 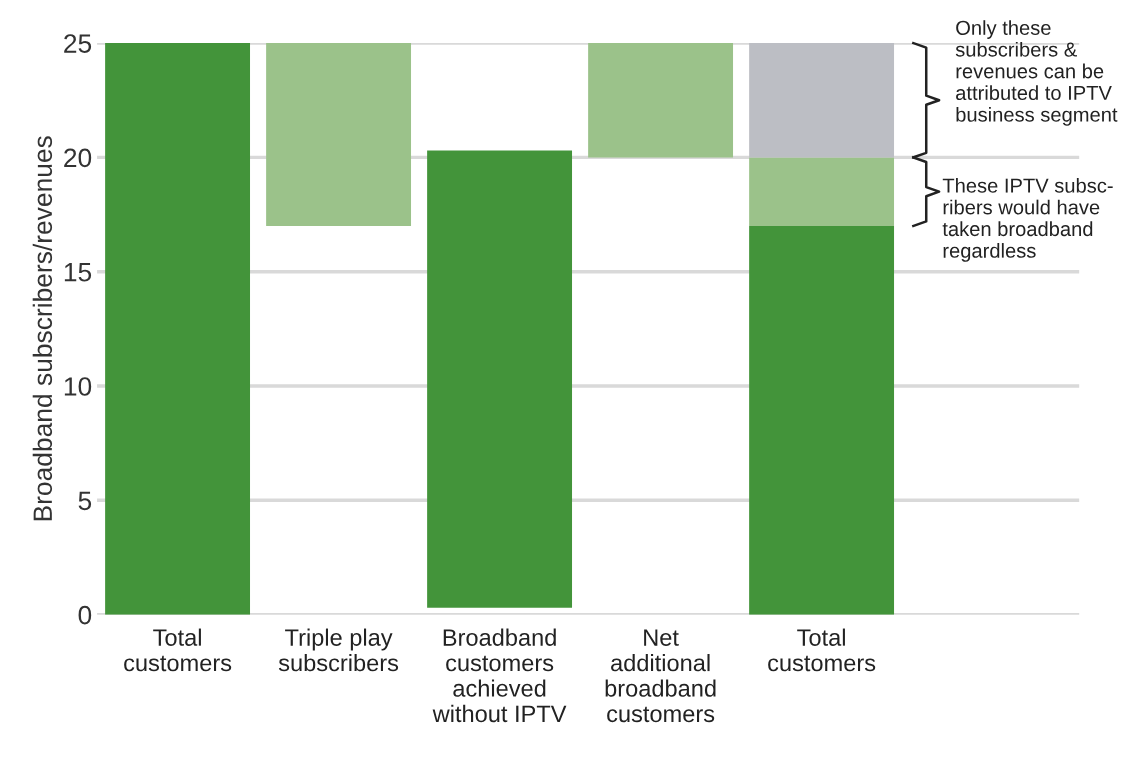 I want to click on y-tick-label: 25, so click(x=78, y=43).